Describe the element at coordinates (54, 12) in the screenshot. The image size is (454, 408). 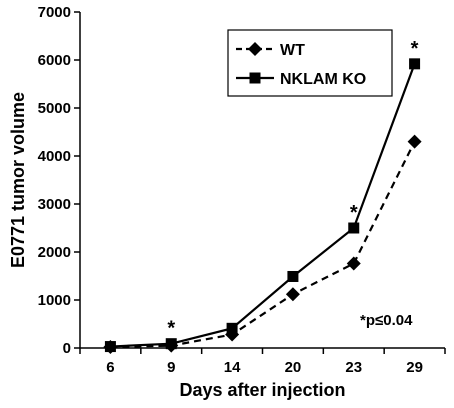
I see `y-tick-label: 7000` at that location.